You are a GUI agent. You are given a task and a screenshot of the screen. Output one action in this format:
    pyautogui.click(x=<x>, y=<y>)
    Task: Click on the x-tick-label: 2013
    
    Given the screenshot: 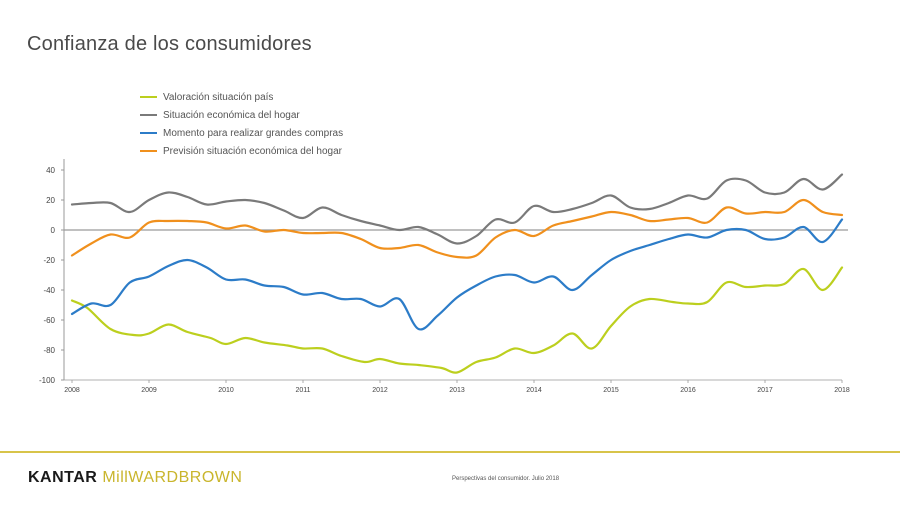 What is the action you would take?
    pyautogui.click(x=457, y=390)
    